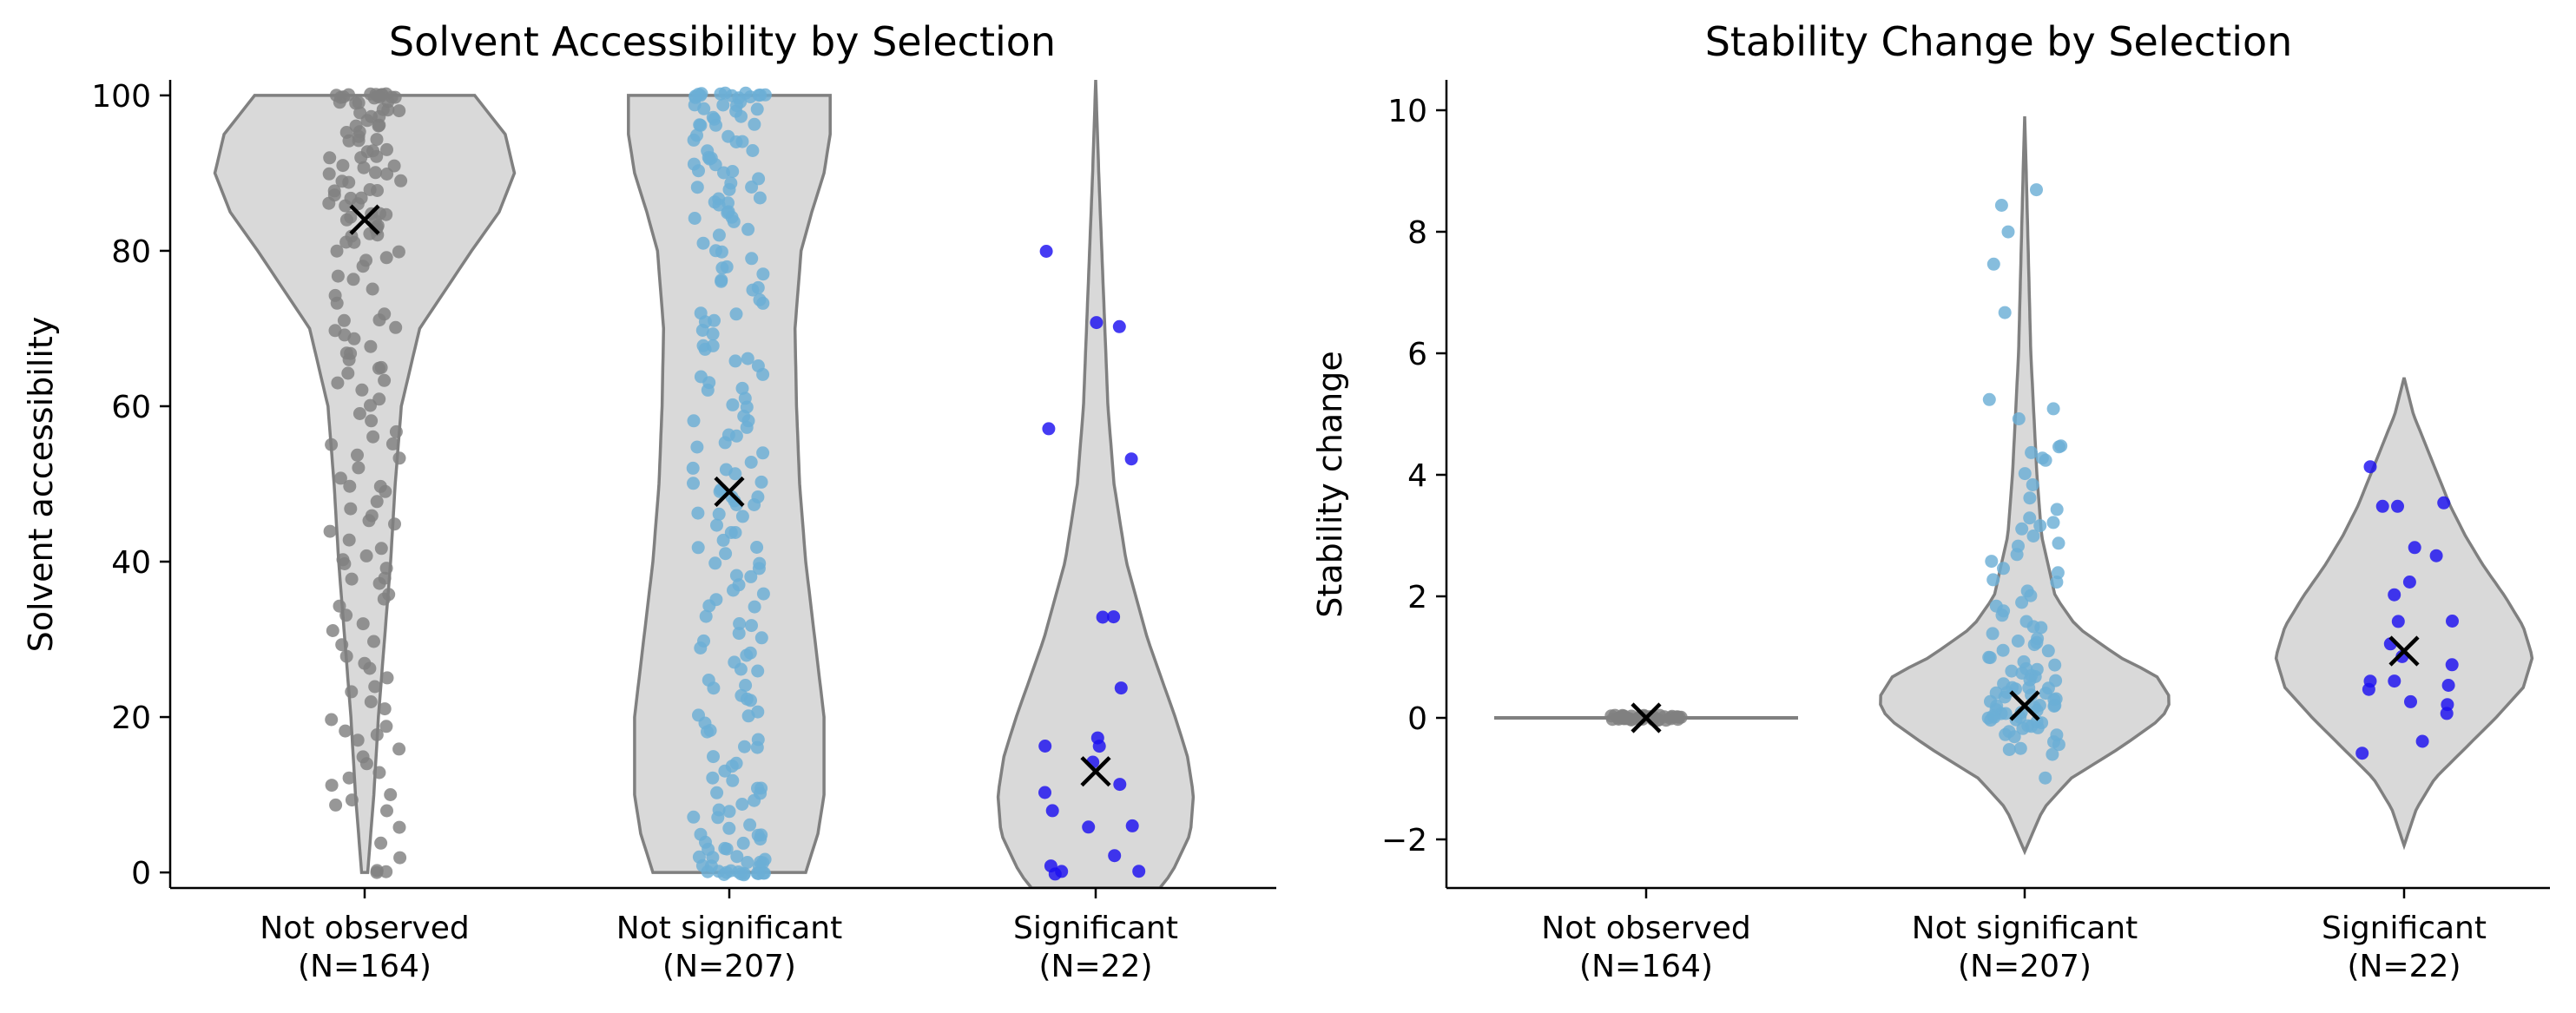 This screenshot has height=1013, width=2576. What do you see at coordinates (131, 407) in the screenshot?
I see `y-tick-label: 60` at bounding box center [131, 407].